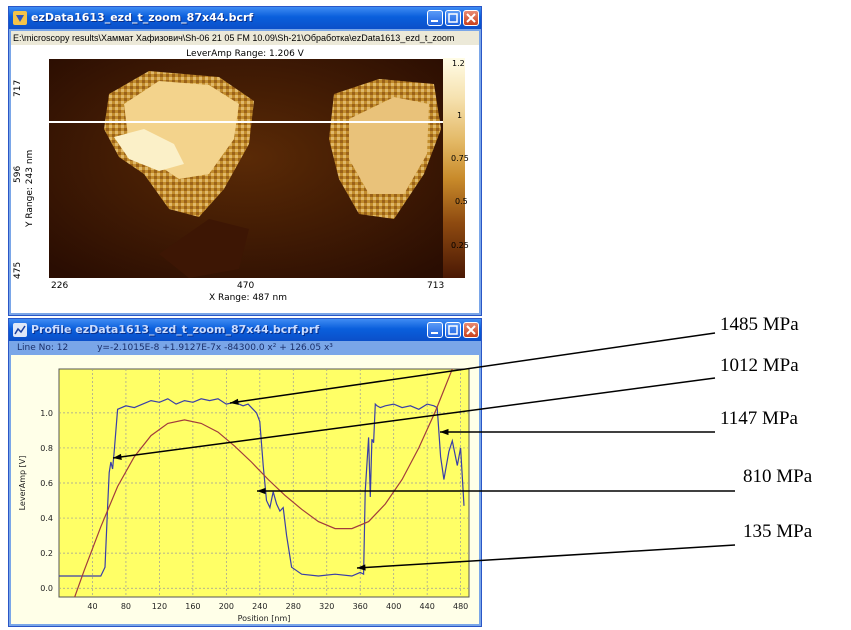 The image size is (851, 630). What do you see at coordinates (18, 88) in the screenshot?
I see `y-tick-label: 717` at bounding box center [18, 88].